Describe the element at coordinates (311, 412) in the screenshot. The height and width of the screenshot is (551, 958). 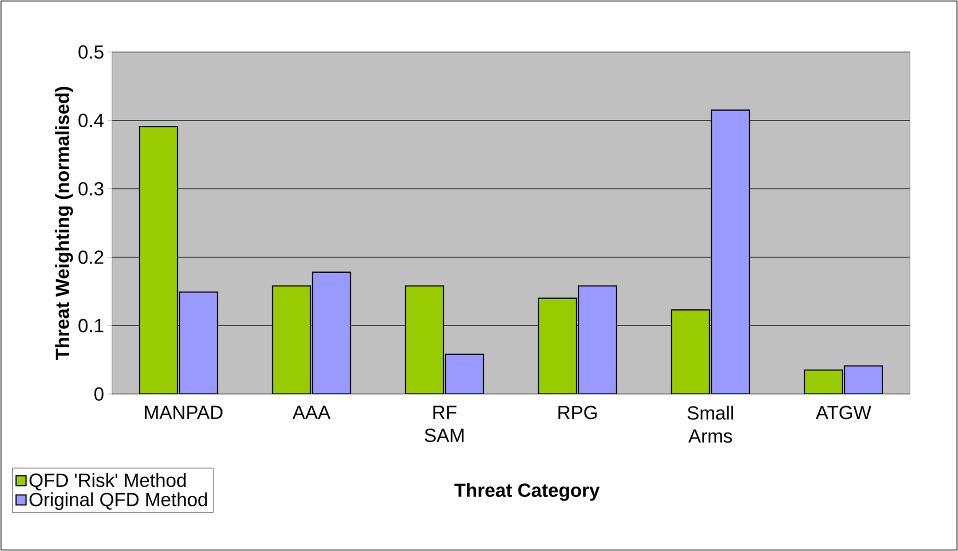
I see `x-tick-label: AAA` at that location.